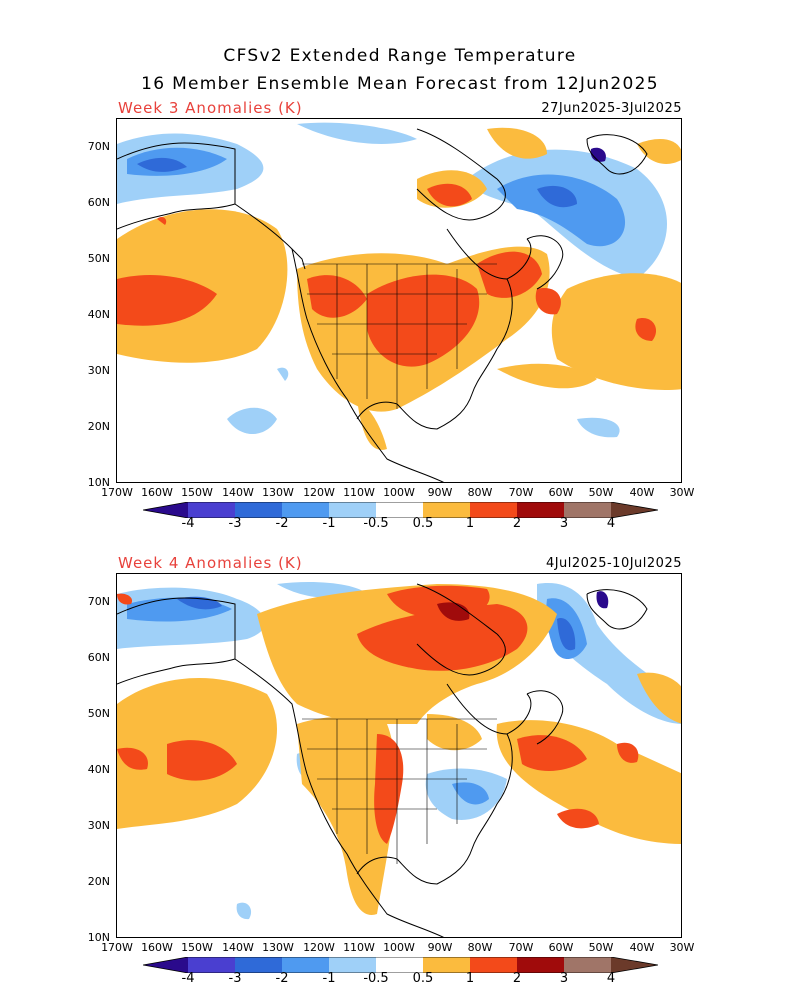 The height and width of the screenshot is (1000, 800). I want to click on week4-state-borders, so click(399, 791).